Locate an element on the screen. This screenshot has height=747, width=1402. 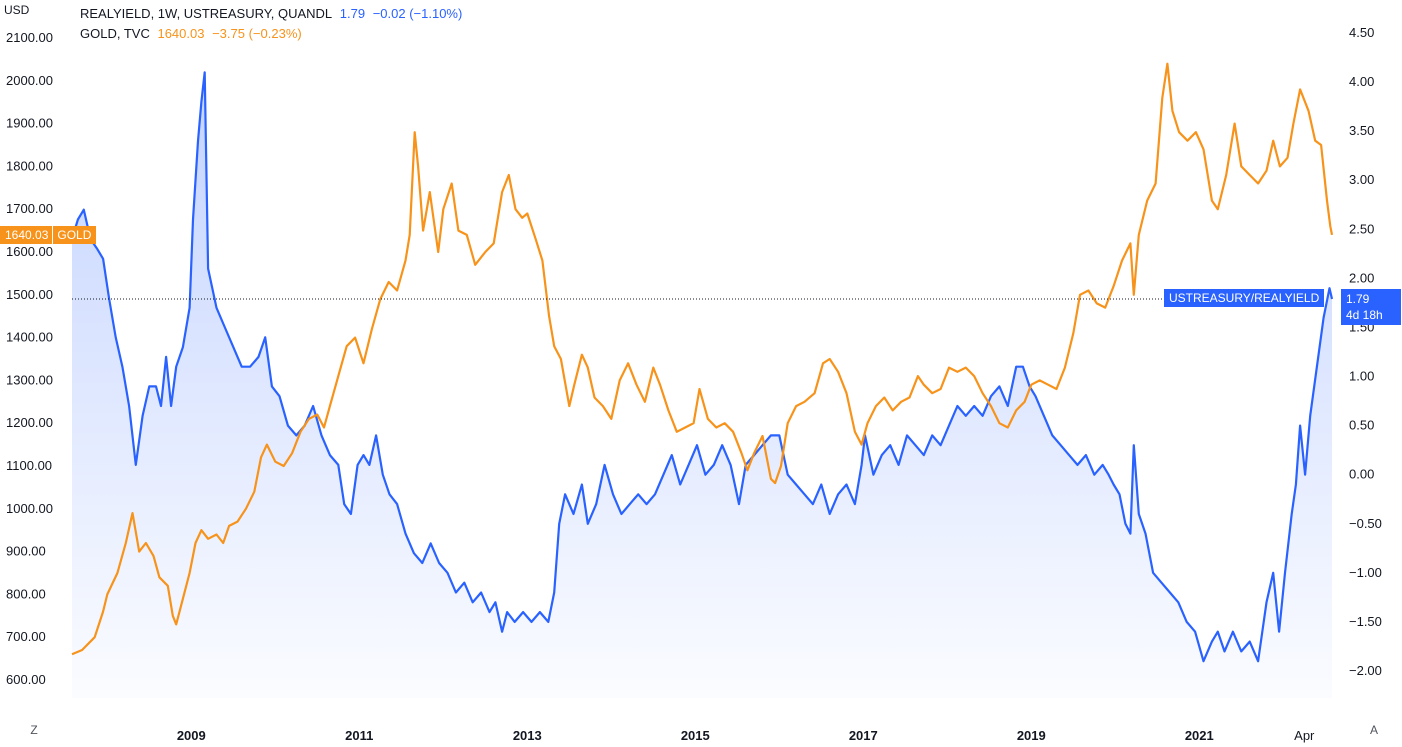
left-axis-tick-label: 1900.00 is located at coordinates (29, 123).